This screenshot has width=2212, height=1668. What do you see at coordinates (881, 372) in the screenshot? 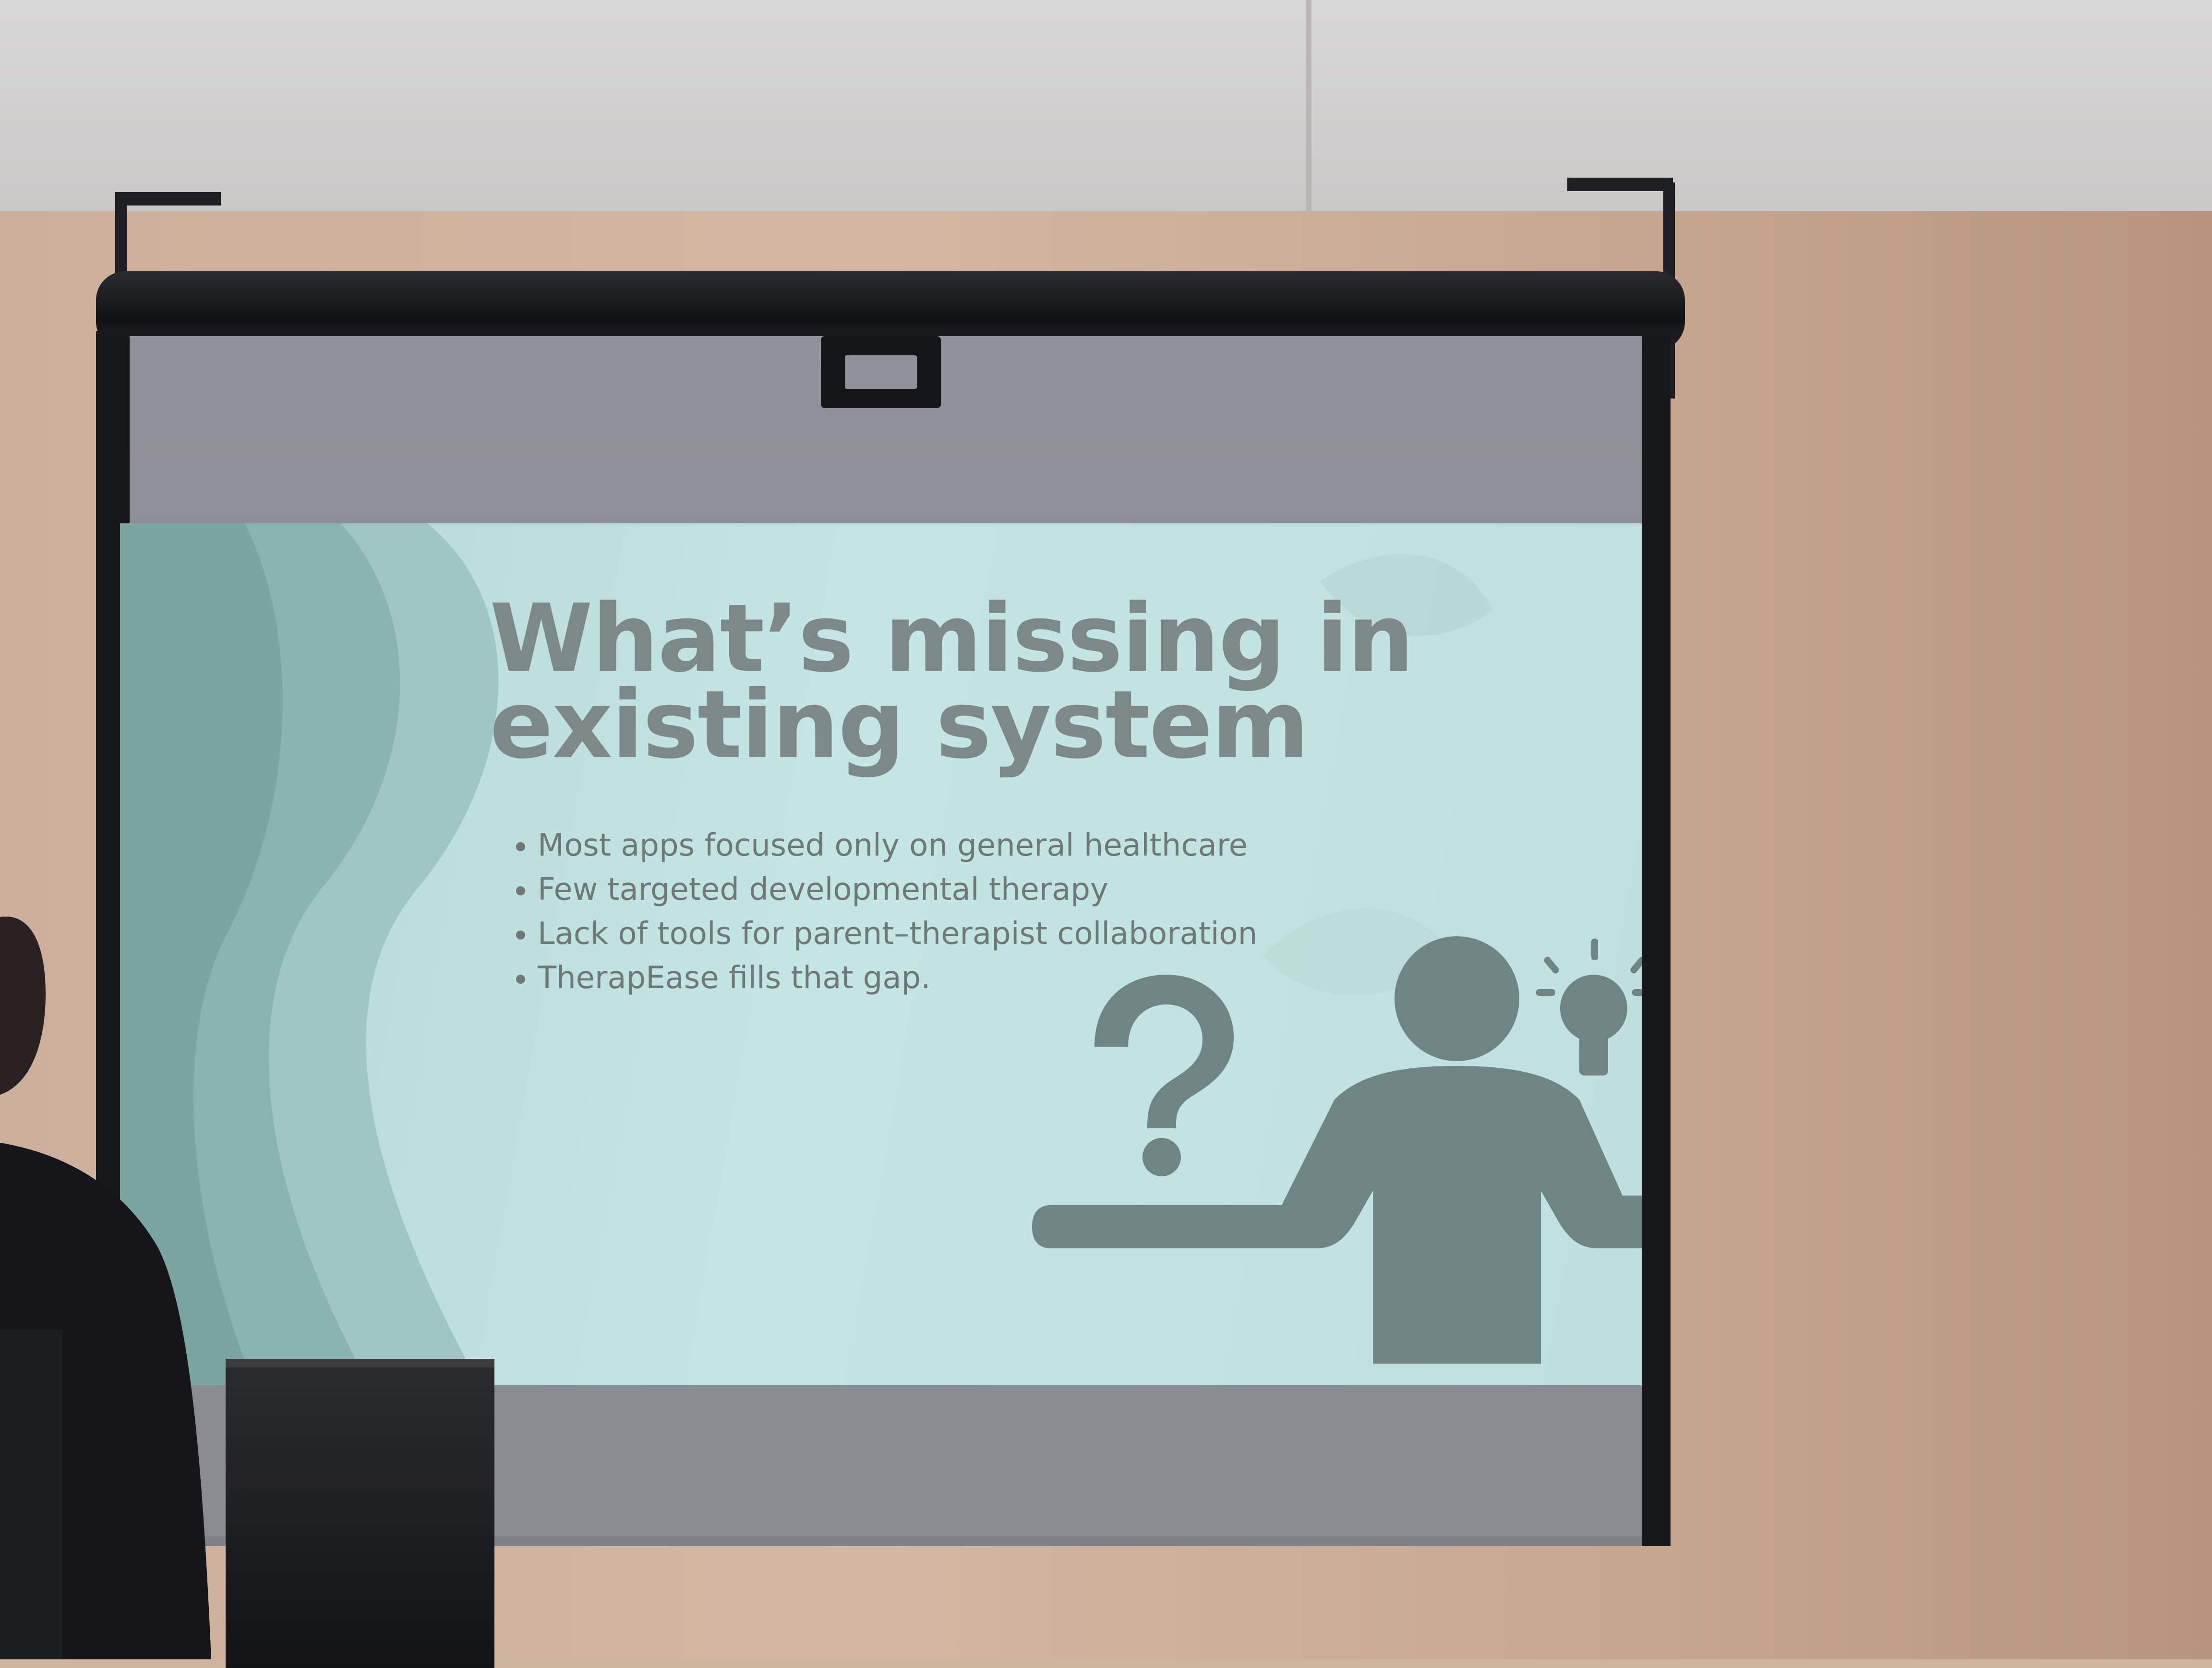
I see `screen-latch` at bounding box center [881, 372].